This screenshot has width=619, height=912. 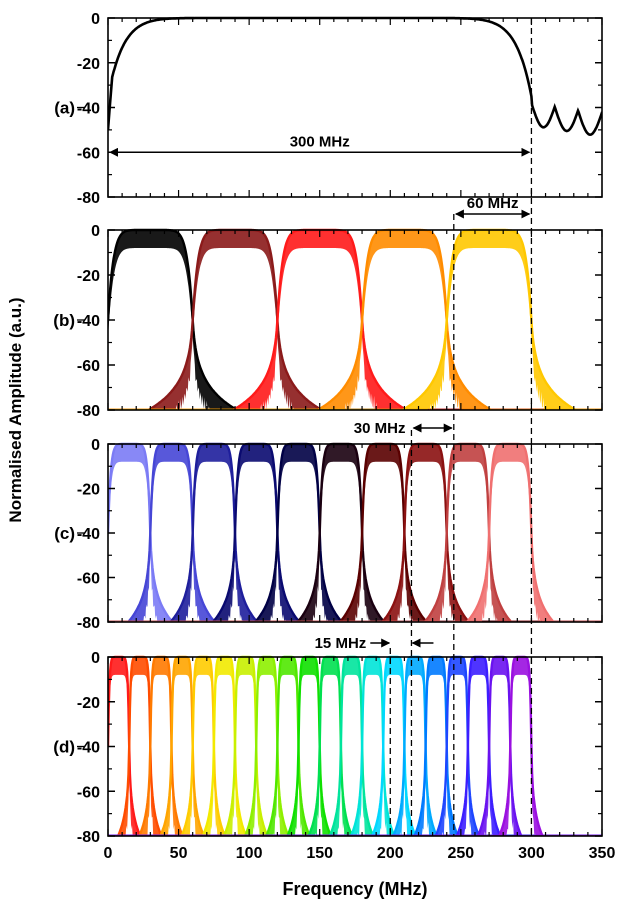 I want to click on series-line, so click(x=355, y=76).